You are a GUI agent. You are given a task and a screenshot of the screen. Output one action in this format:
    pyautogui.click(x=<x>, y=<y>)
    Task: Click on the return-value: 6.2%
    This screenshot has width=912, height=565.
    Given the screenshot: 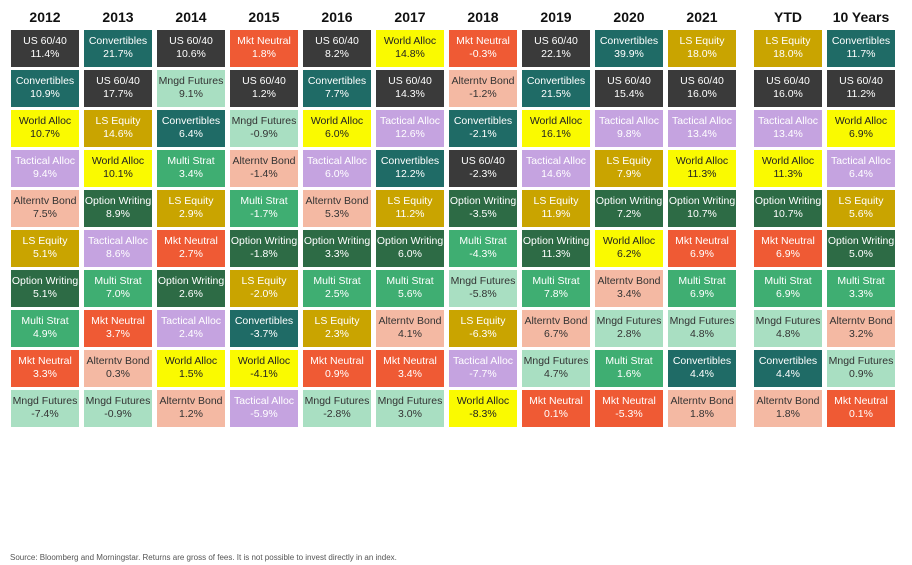 What is the action you would take?
    pyautogui.click(x=629, y=254)
    